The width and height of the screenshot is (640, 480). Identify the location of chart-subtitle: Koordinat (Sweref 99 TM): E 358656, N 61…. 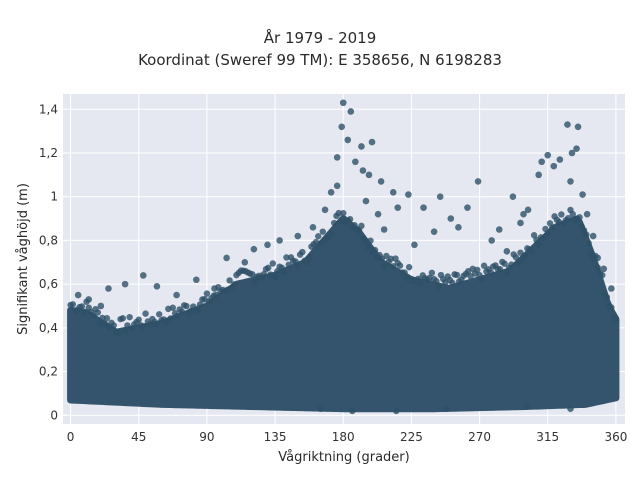
(320, 60).